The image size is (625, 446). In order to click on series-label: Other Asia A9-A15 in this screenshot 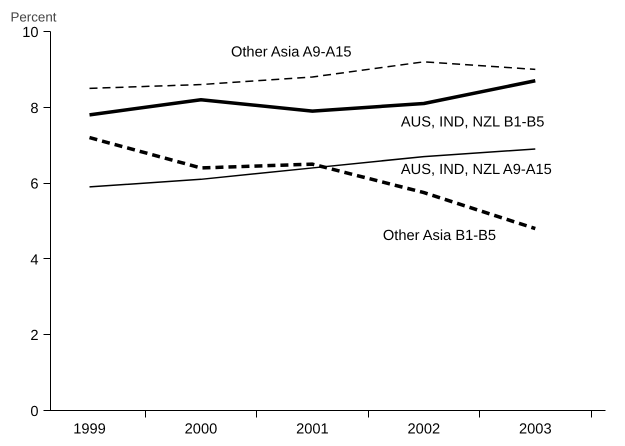, I will do `click(291, 52)`.